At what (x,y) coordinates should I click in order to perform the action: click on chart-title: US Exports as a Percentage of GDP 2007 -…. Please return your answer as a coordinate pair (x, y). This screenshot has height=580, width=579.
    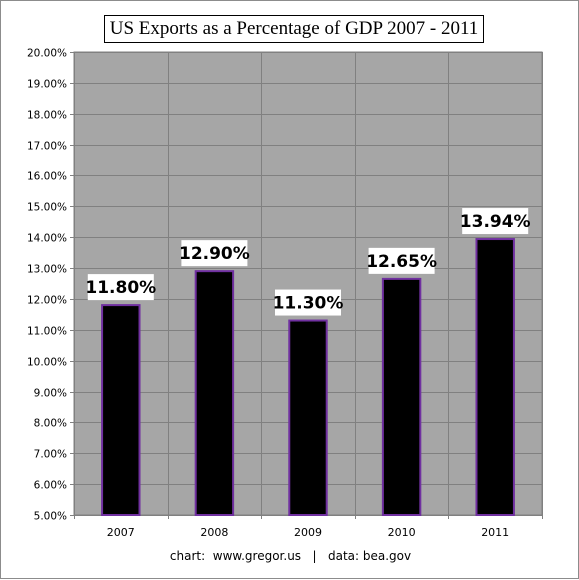
    Looking at the image, I should click on (294, 29).